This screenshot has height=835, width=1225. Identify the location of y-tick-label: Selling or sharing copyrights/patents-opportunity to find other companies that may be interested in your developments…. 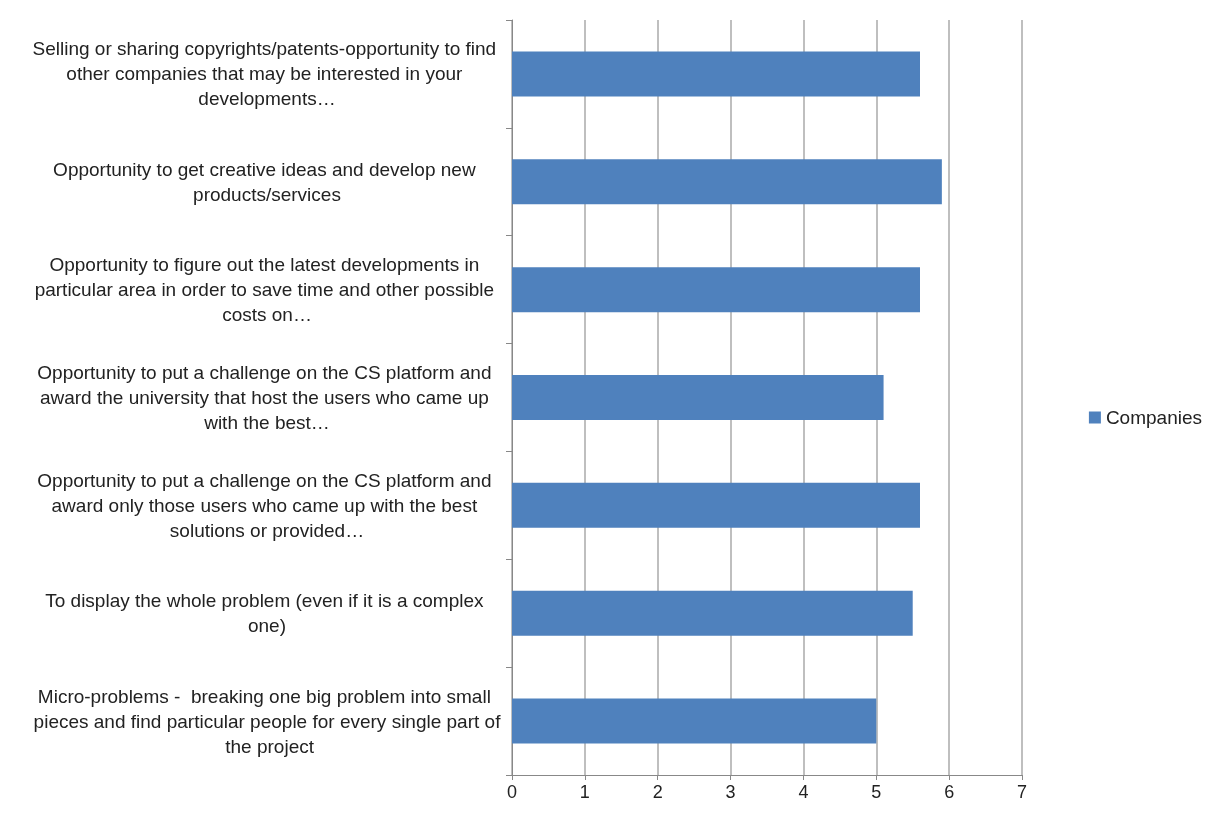
(267, 74).